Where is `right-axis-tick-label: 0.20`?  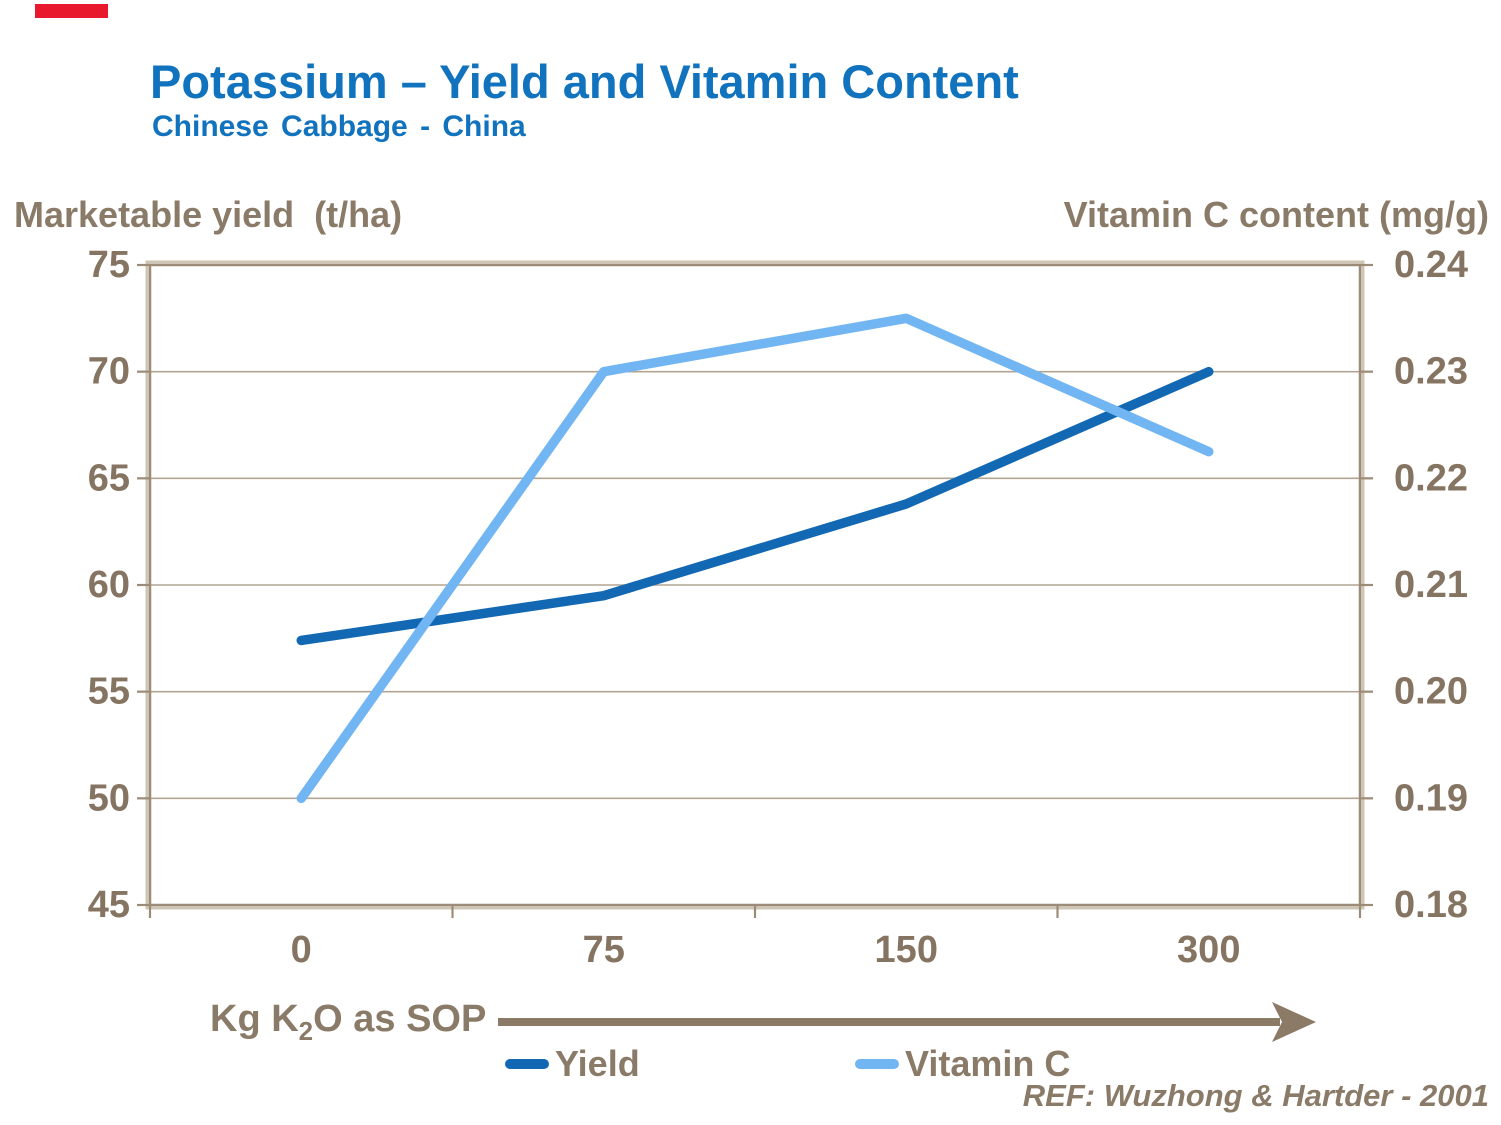 right-axis-tick-label: 0.20 is located at coordinates (1431, 692).